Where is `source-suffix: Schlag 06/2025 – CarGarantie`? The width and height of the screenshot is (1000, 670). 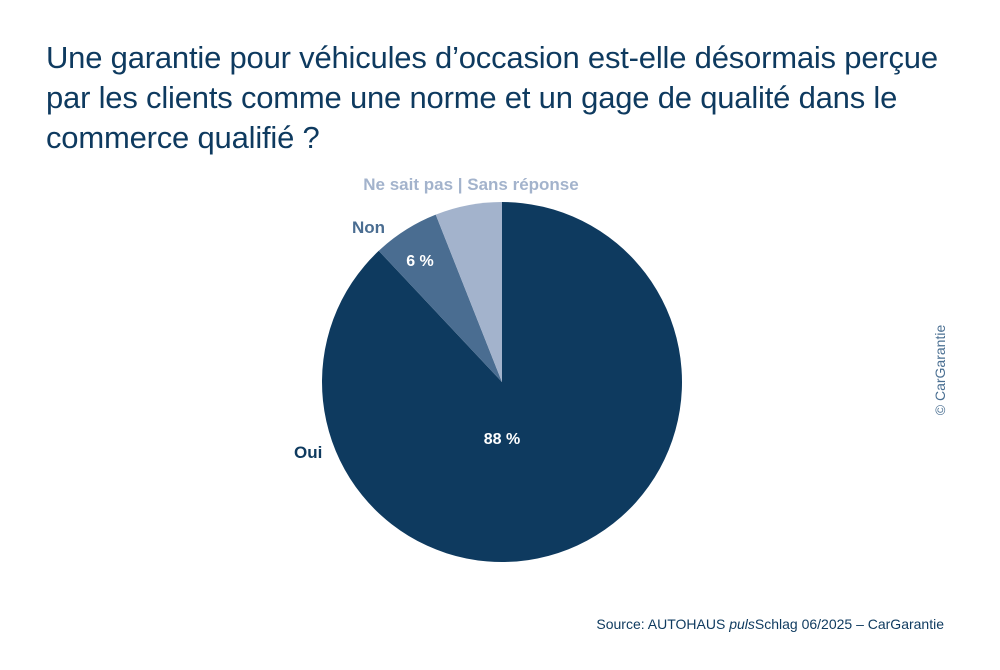
source-suffix: Schlag 06/2025 – CarGarantie is located at coordinates (849, 624).